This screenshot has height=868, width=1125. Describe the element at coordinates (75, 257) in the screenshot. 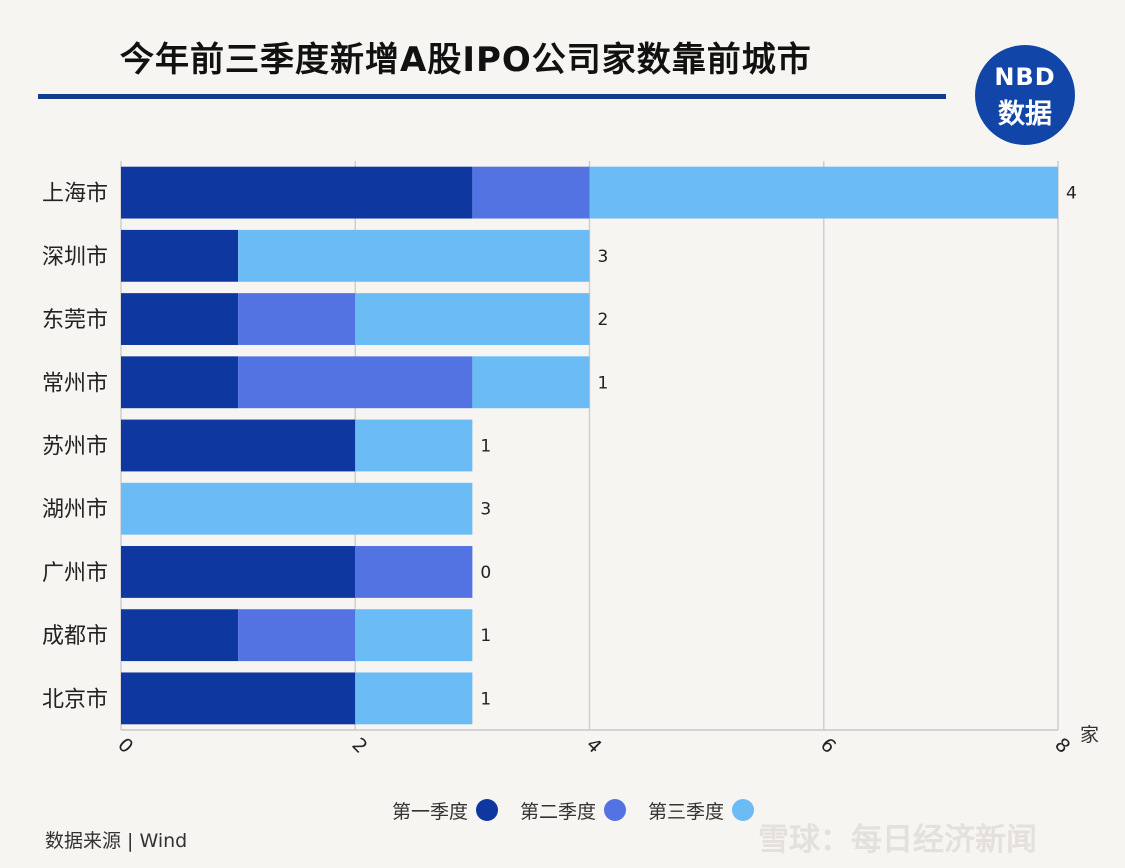

I see `category-label-2: 深圳市` at that location.